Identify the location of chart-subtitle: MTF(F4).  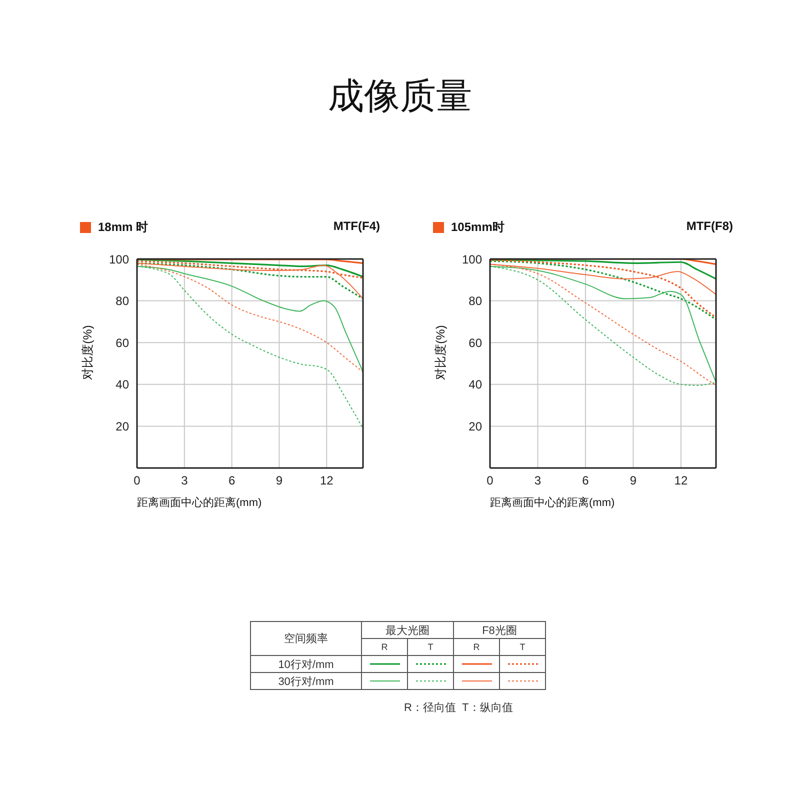
(356, 226).